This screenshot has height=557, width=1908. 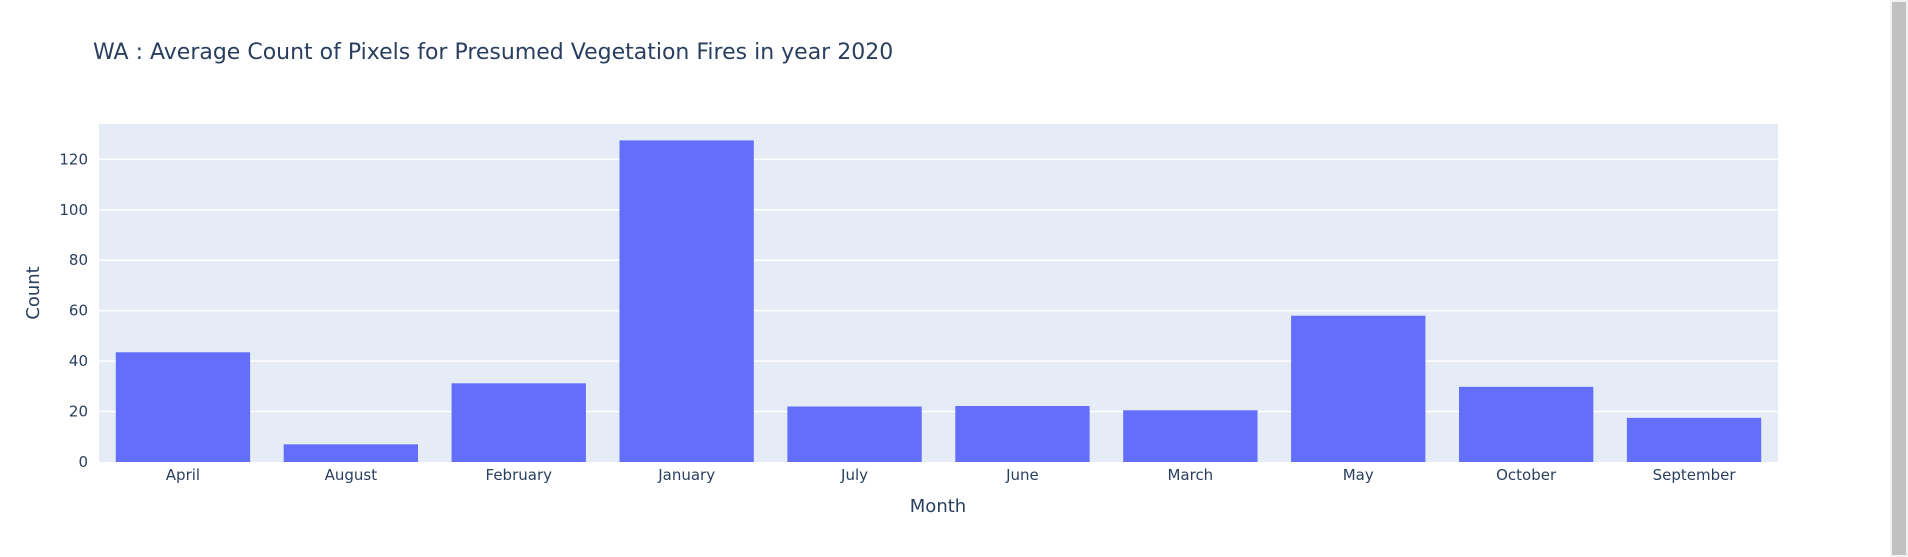 What do you see at coordinates (1526, 424) in the screenshot?
I see `bar-october` at bounding box center [1526, 424].